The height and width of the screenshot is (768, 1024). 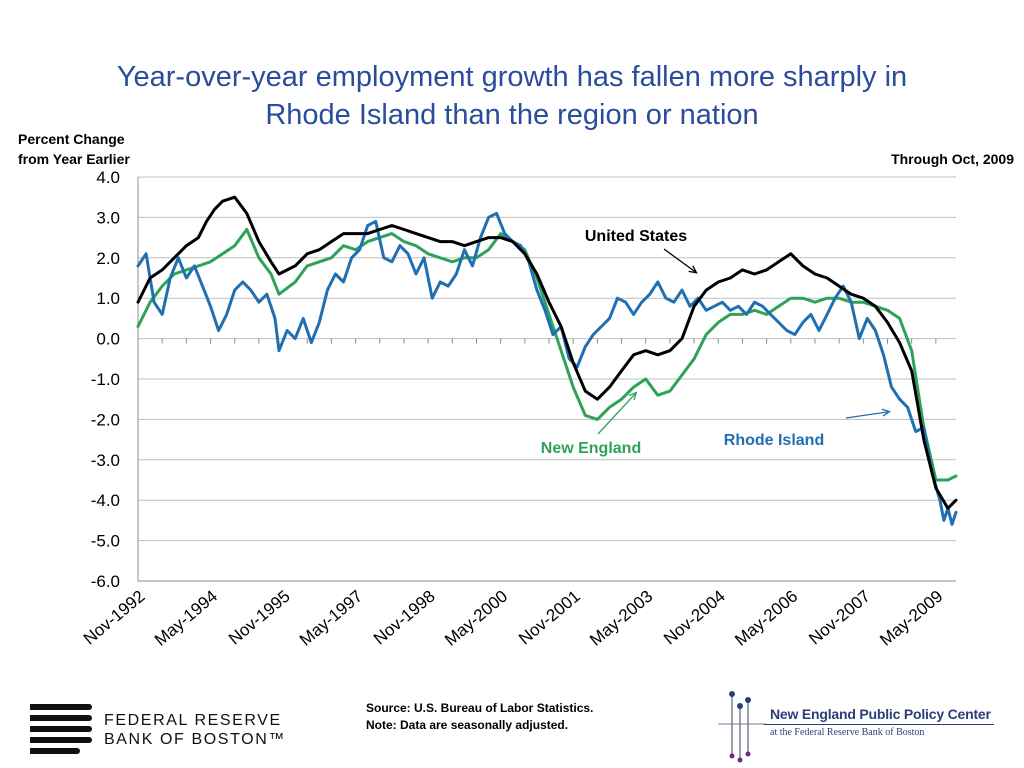 What do you see at coordinates (480, 708) in the screenshot?
I see `source-line: Source: U.S. Bureau of Labor Statistics.` at bounding box center [480, 708].